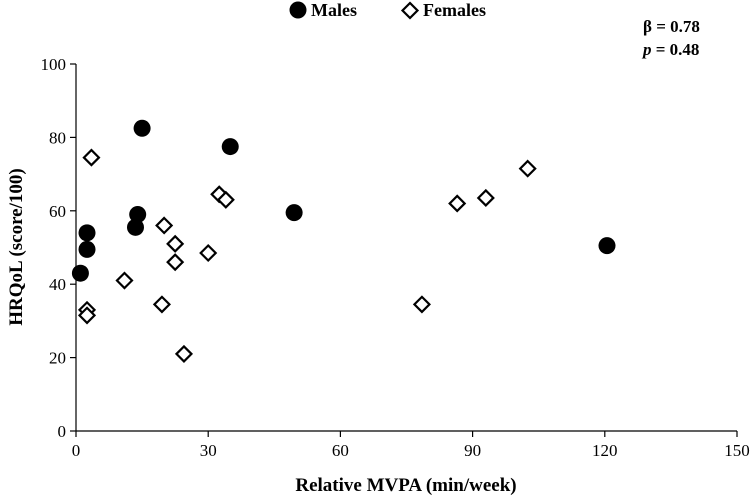  What do you see at coordinates (410, 10) in the screenshot?
I see `legend-marker-females` at bounding box center [410, 10].